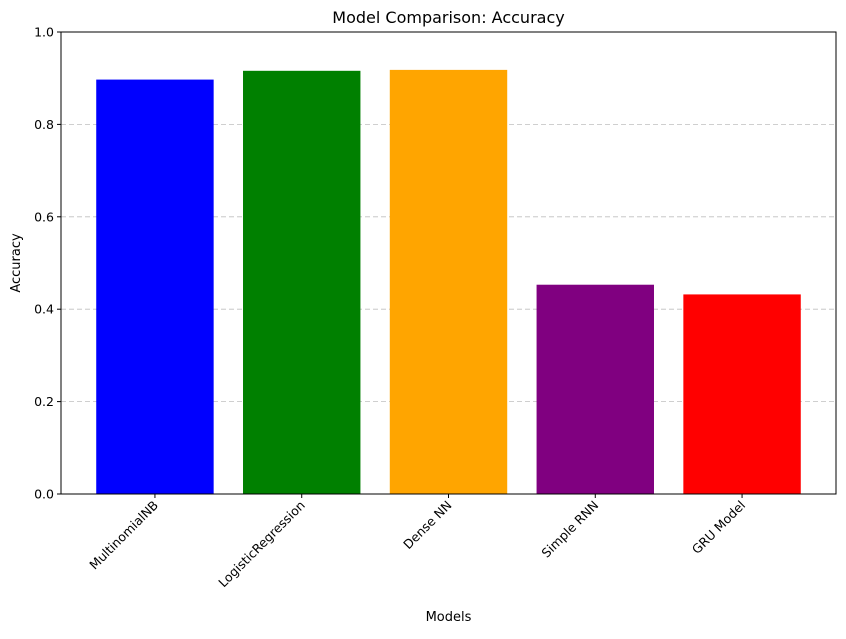 This screenshot has height=639, width=846. I want to click on y-axis-label: Accuracy, so click(16, 263).